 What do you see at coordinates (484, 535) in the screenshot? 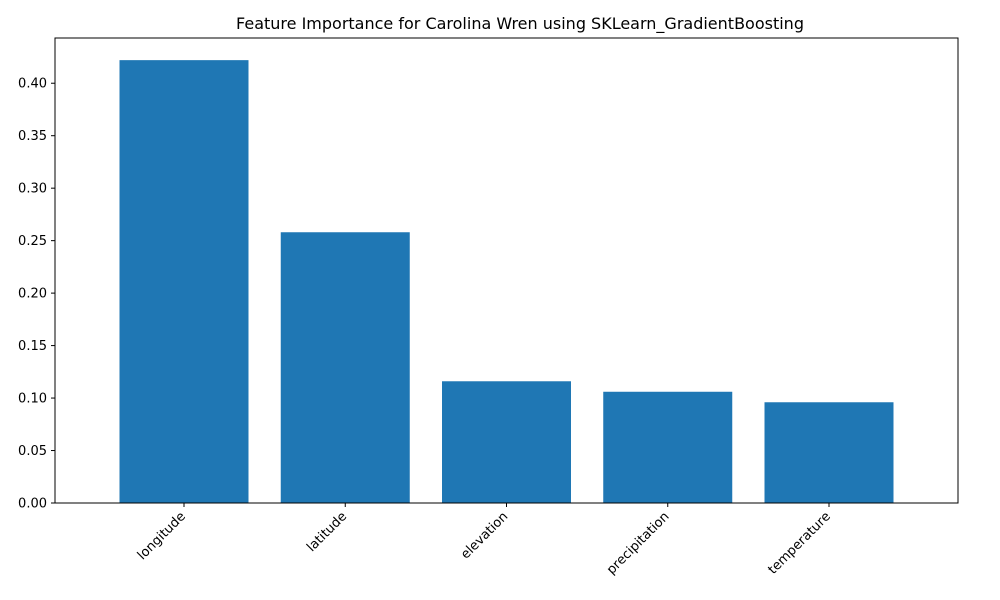
I see `x-tick-label-elevation: elevation` at bounding box center [484, 535].